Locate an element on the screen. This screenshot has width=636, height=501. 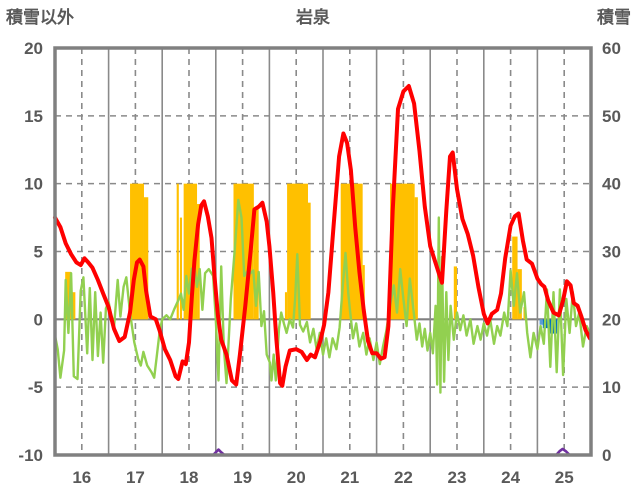
x-axis-tick-label: 20 is located at coordinates (296, 477).